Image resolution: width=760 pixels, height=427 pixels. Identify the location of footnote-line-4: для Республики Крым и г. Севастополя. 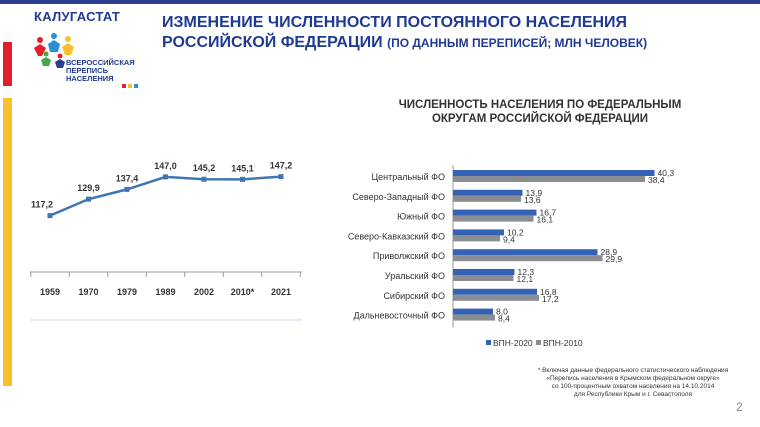
(633, 394).